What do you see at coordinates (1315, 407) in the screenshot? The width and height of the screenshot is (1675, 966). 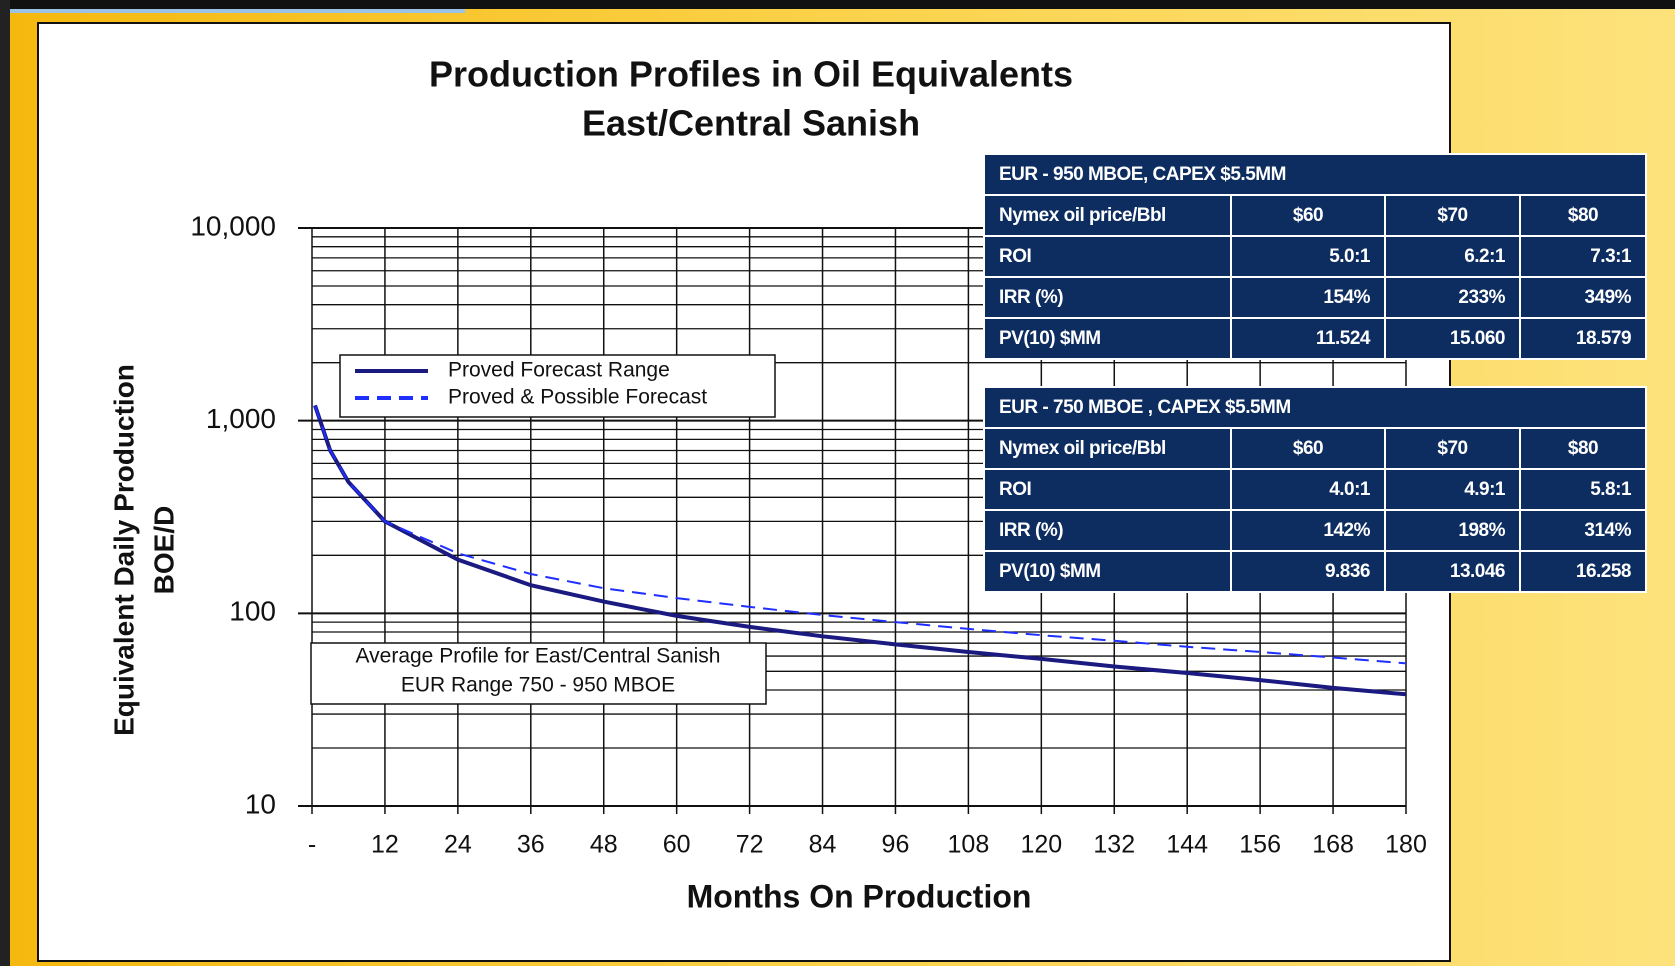 I see `table-header: EUR - 750 MBOE , CAPEX $5.5MM` at bounding box center [1315, 407].